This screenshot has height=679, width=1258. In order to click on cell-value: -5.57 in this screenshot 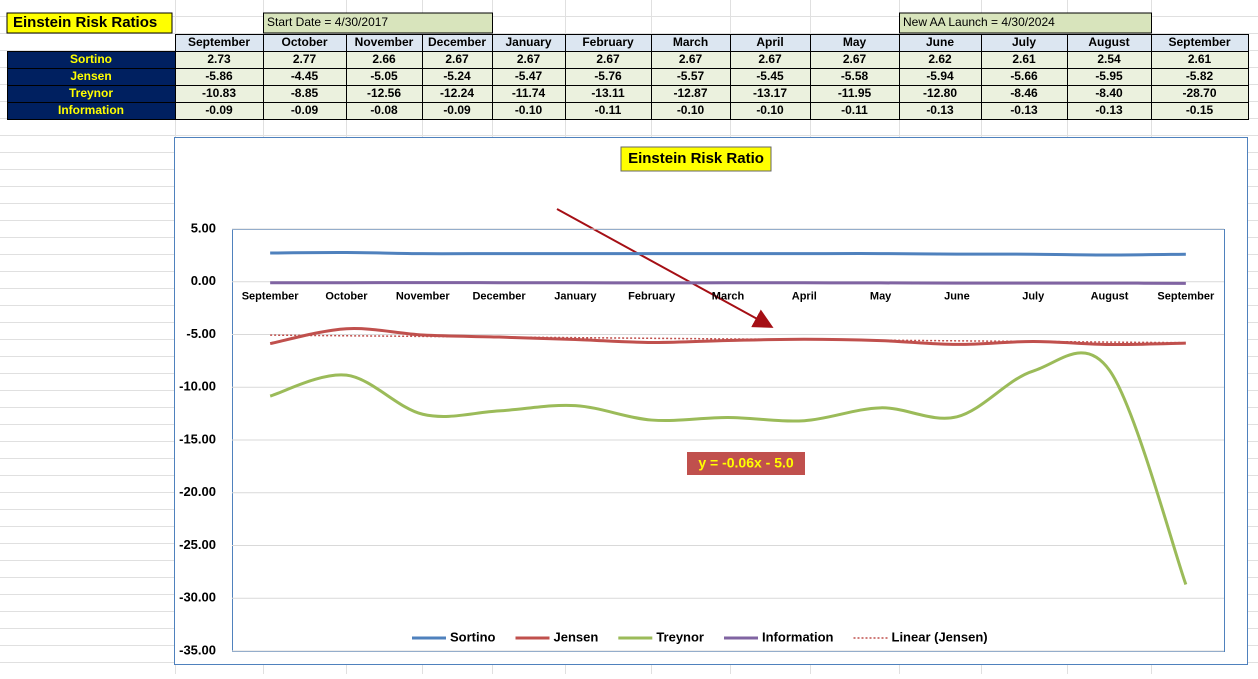, I will do `click(691, 76)`.